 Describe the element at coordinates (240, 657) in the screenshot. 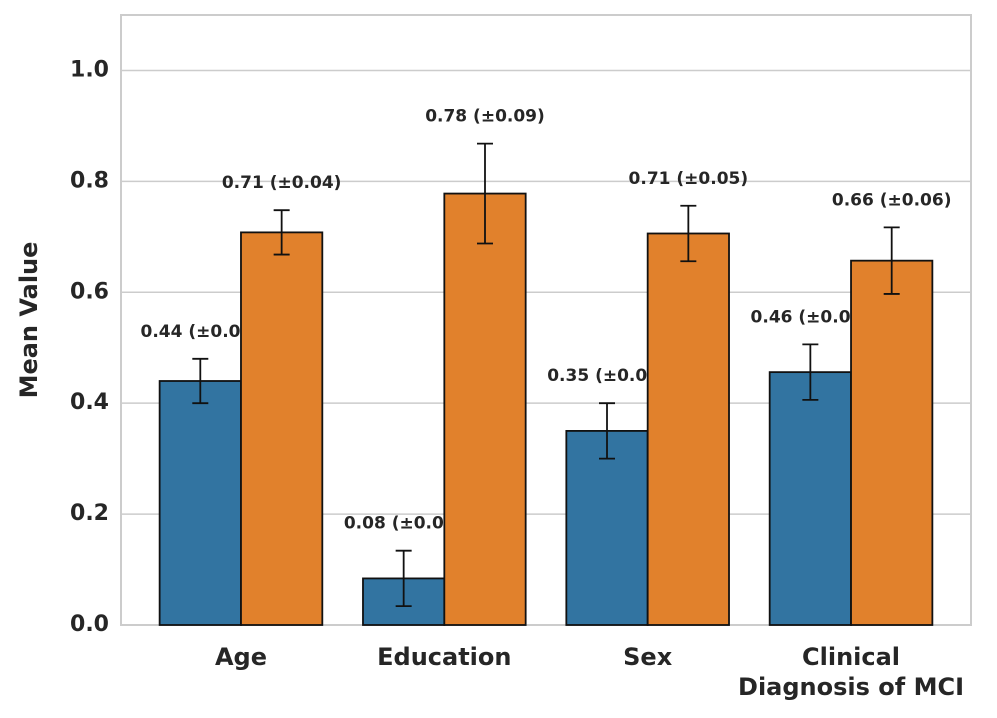

I see `x-tick-label: Age` at that location.